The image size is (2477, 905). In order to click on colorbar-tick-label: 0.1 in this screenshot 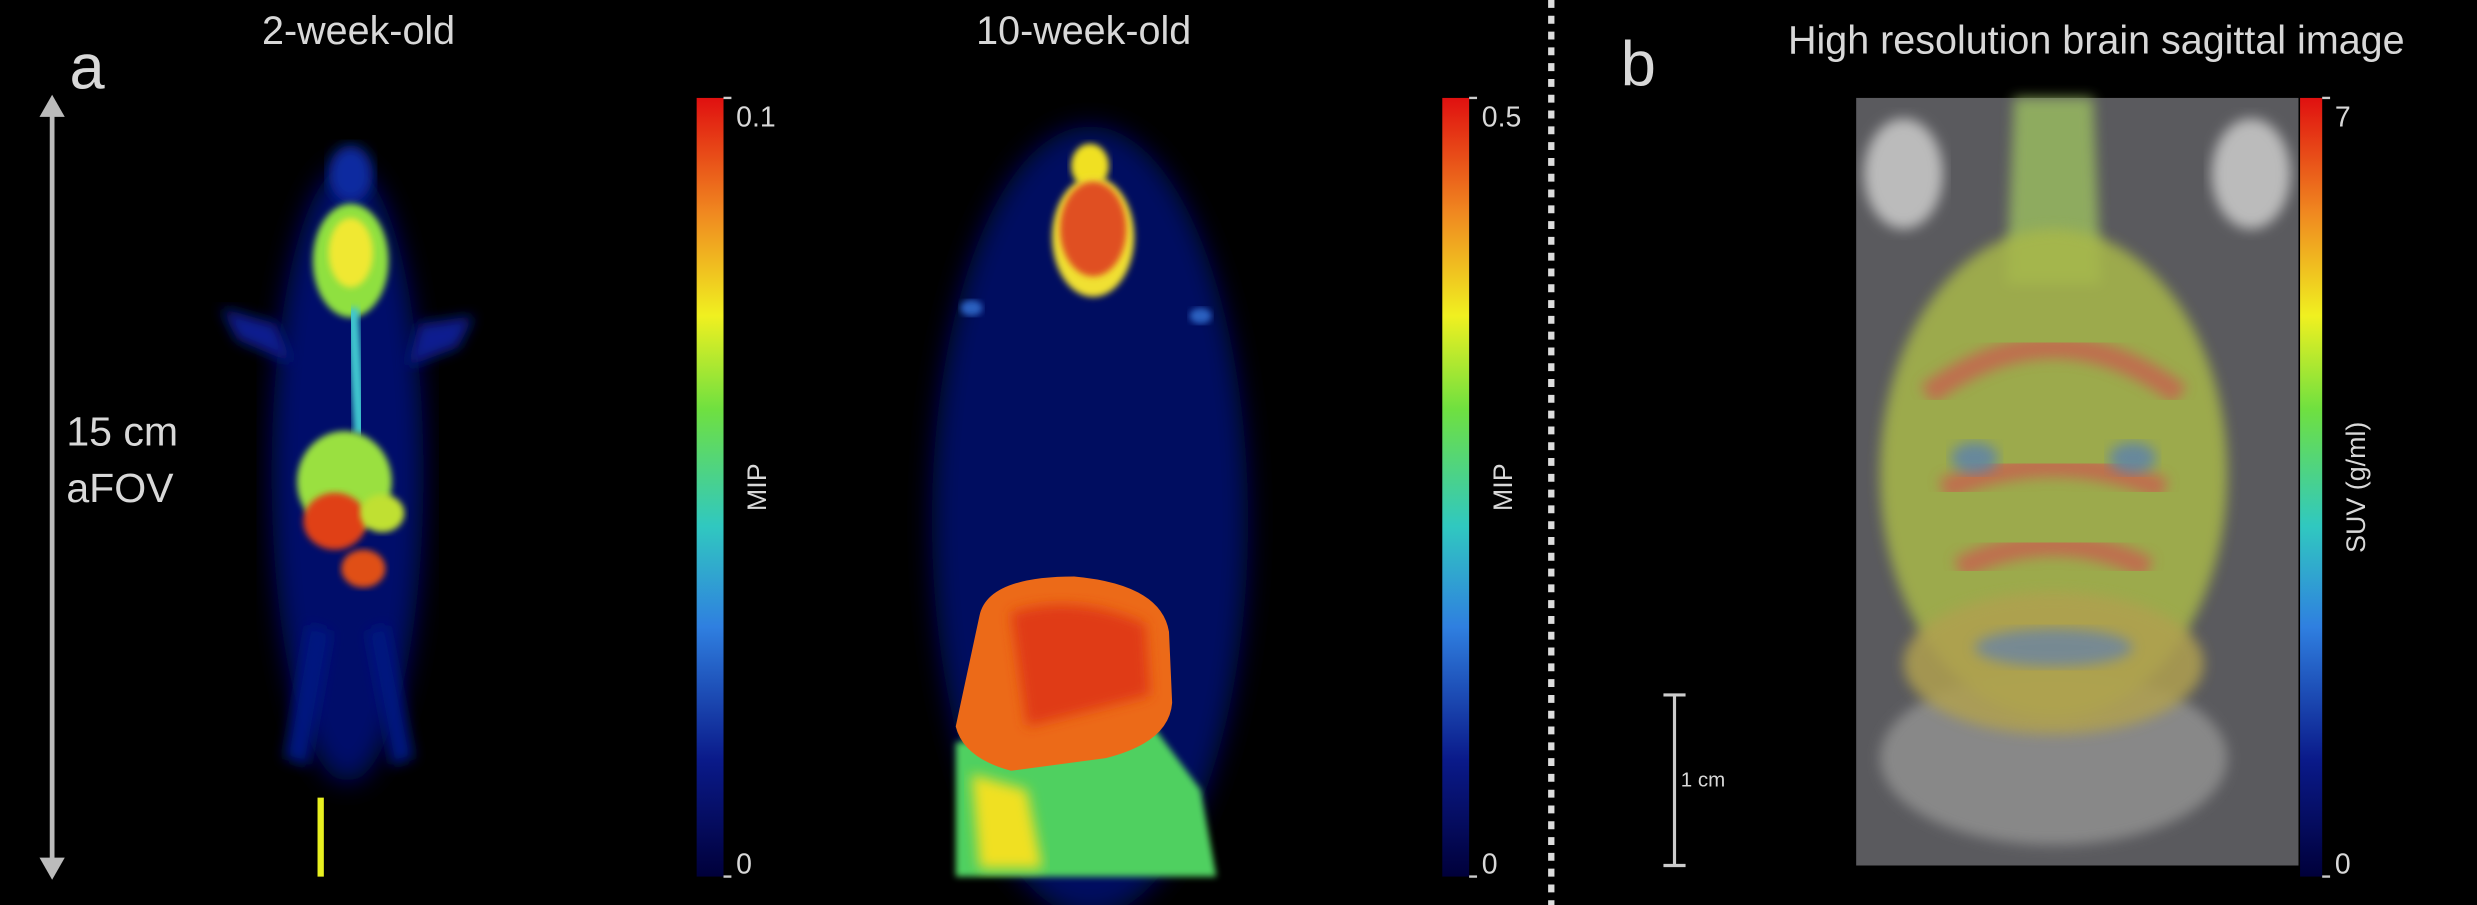, I will do `click(756, 117)`.